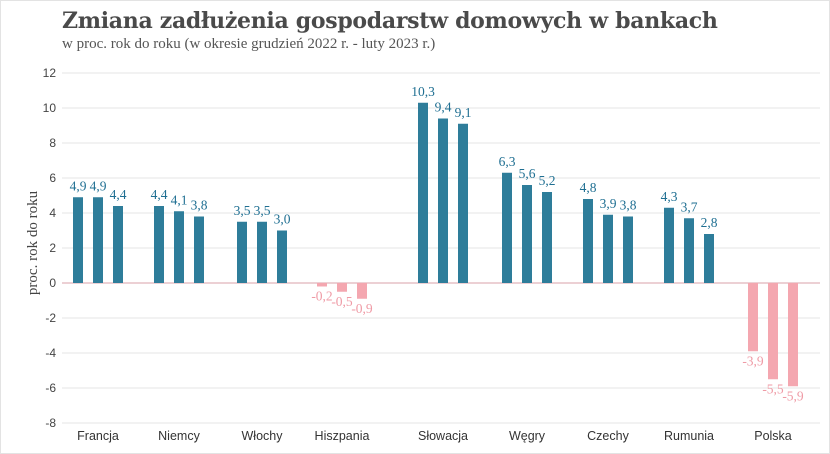  Describe the element at coordinates (362, 308) in the screenshot. I see `data-label: -0,9` at that location.